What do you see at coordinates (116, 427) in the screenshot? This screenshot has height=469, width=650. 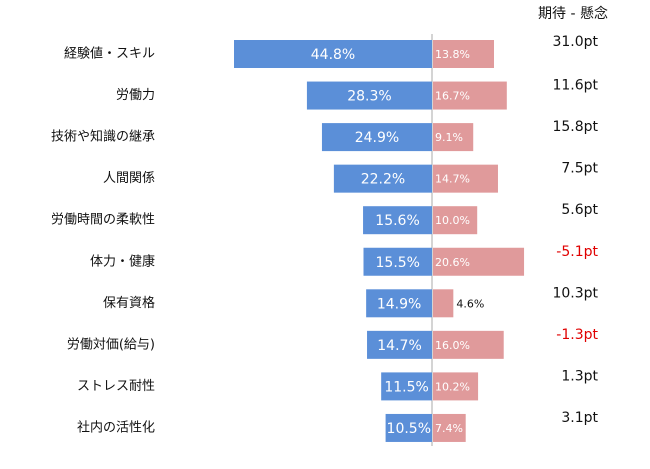 I see `category-label: 社内の活性化` at bounding box center [116, 427].